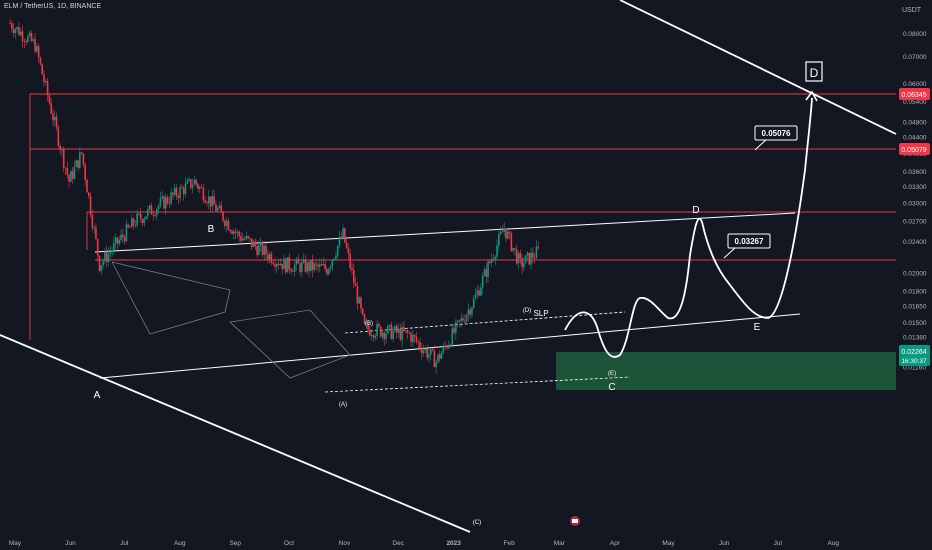  I want to click on flag-pattern, so click(290, 344).